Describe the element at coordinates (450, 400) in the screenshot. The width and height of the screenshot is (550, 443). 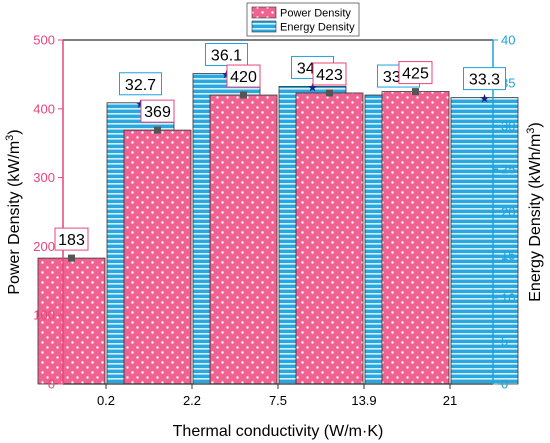
I see `x-tick-label: 21` at that location.